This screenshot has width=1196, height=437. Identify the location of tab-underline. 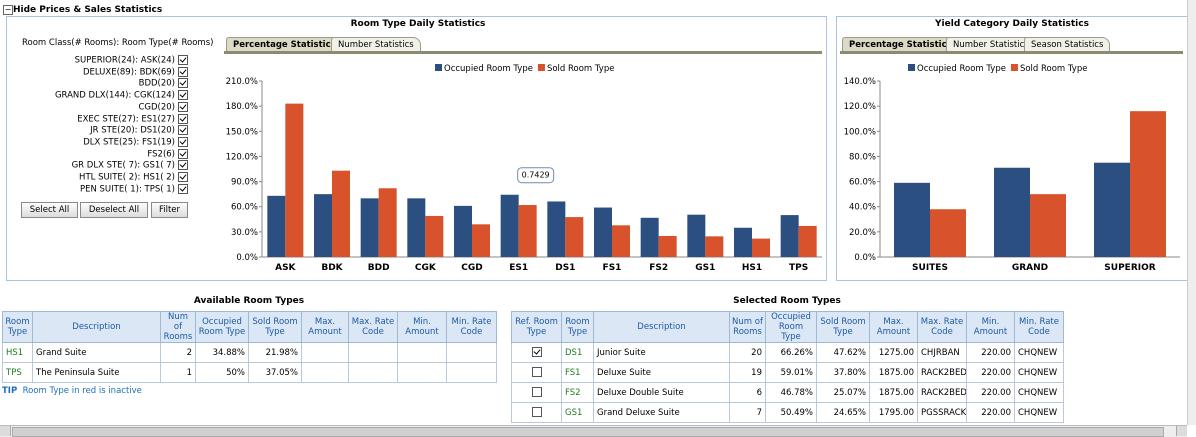
(1011, 52).